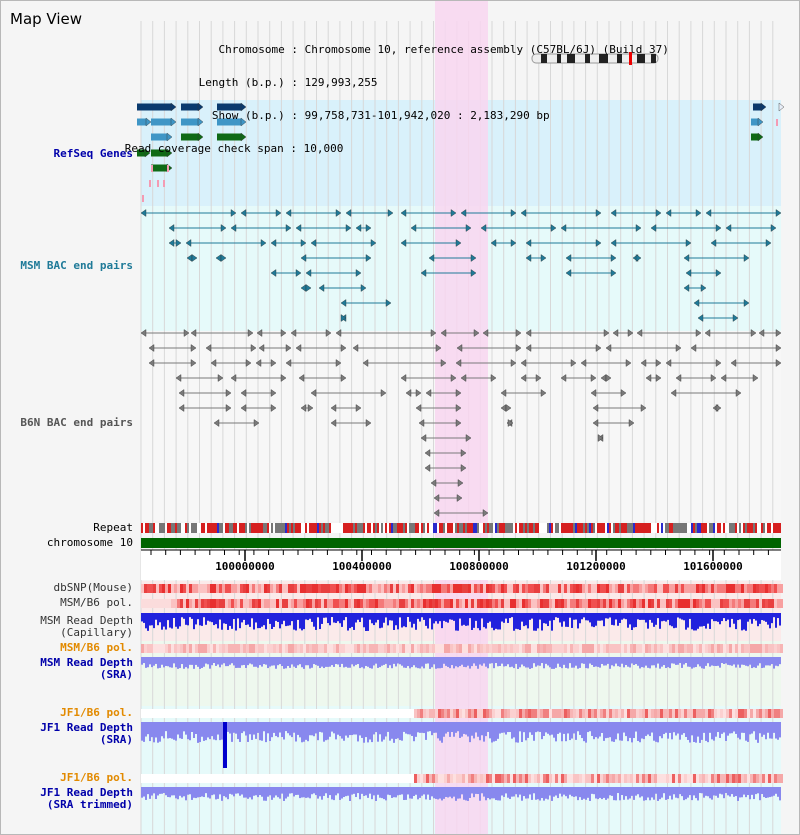  What do you see at coordinates (93, 153) in the screenshot?
I see `track-label-refseq-genes: RefSeq Genes` at bounding box center [93, 153].